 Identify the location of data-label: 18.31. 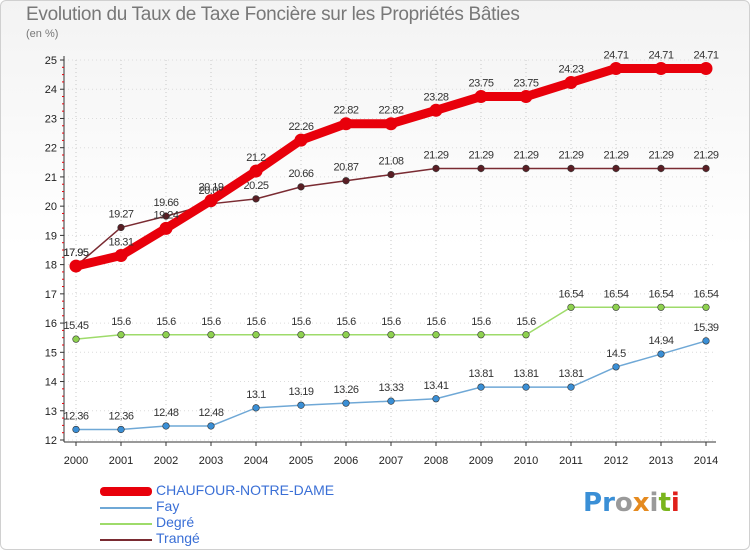
(120, 243).